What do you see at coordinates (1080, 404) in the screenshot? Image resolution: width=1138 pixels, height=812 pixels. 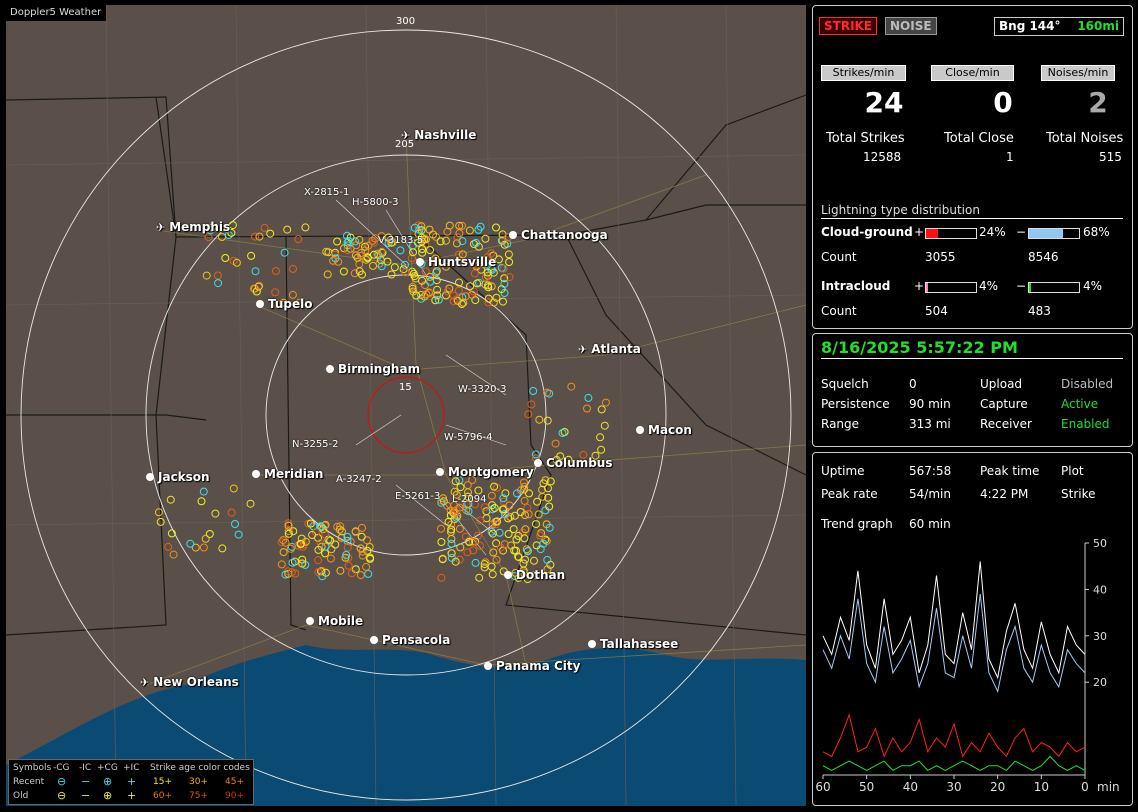 I see `capture-value: Active` at bounding box center [1080, 404].